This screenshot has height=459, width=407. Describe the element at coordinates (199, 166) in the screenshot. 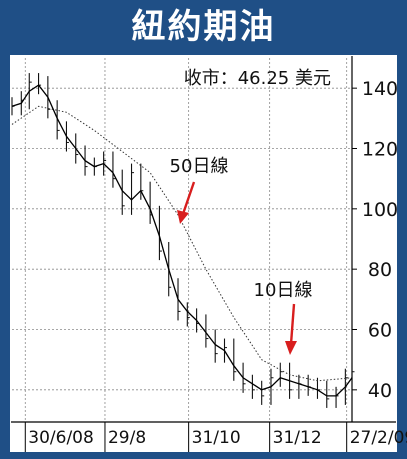

I see `annotation-ma50: 50日線` at that location.